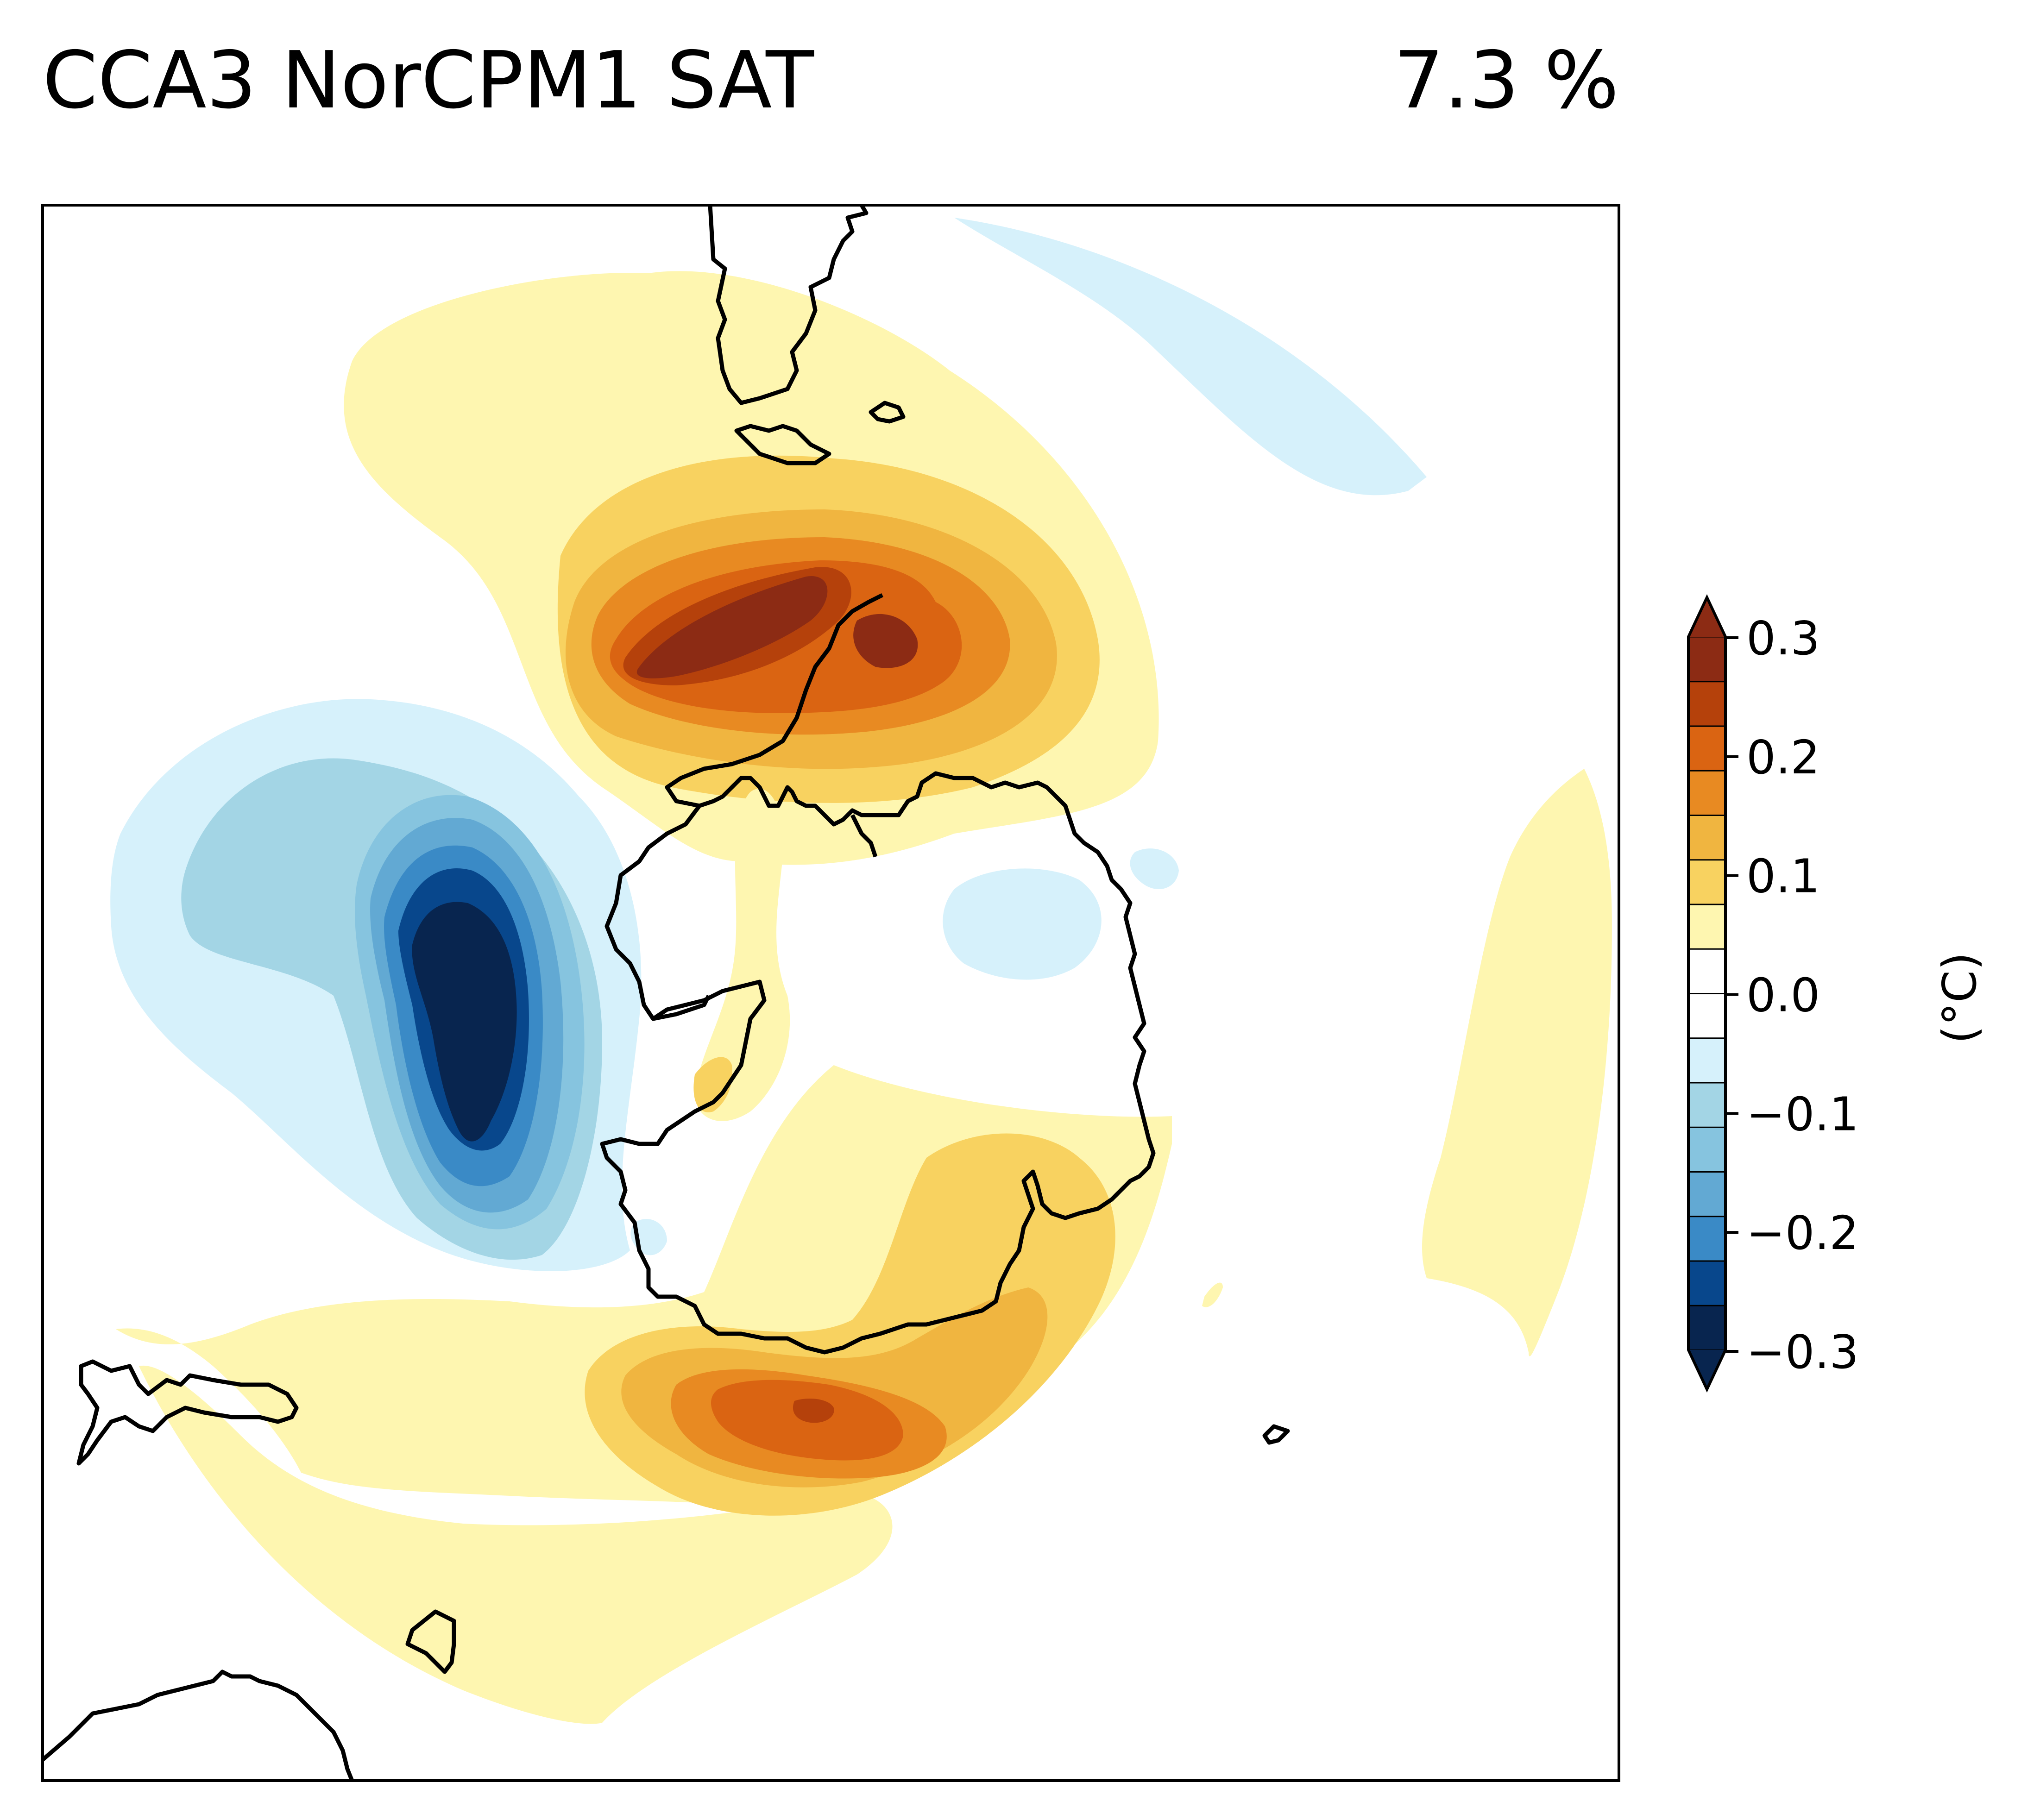 This screenshot has height=1820, width=2021. I want to click on colorbar-label: (°C), so click(1960, 998).